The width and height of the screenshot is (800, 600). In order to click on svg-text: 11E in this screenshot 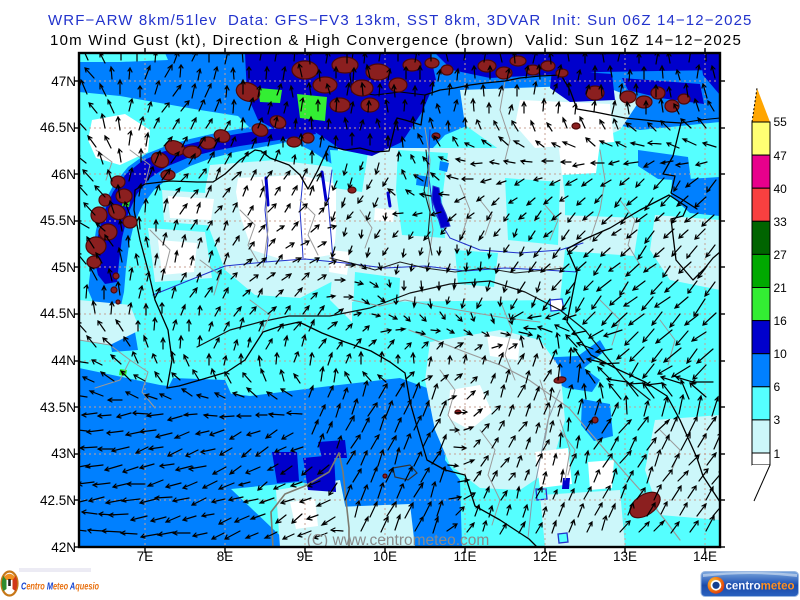, I will do `click(464, 556)`.